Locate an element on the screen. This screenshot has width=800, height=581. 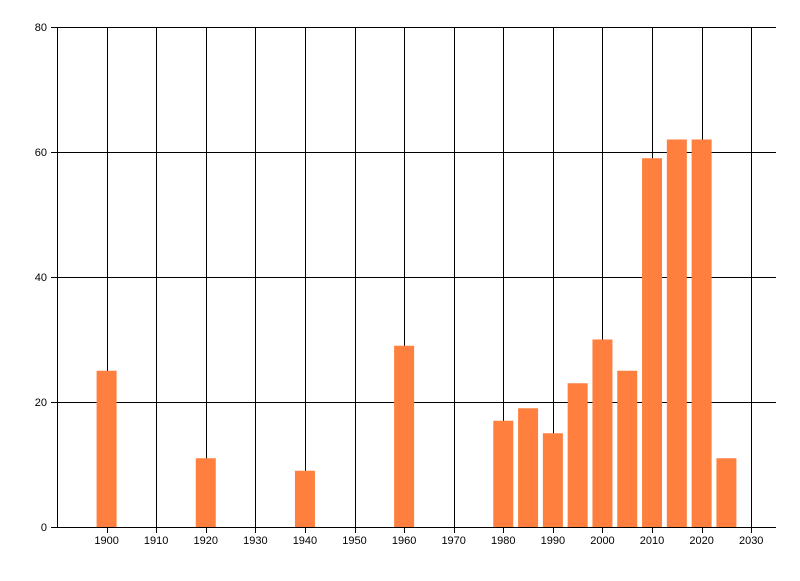
bar-1960 is located at coordinates (404, 436).